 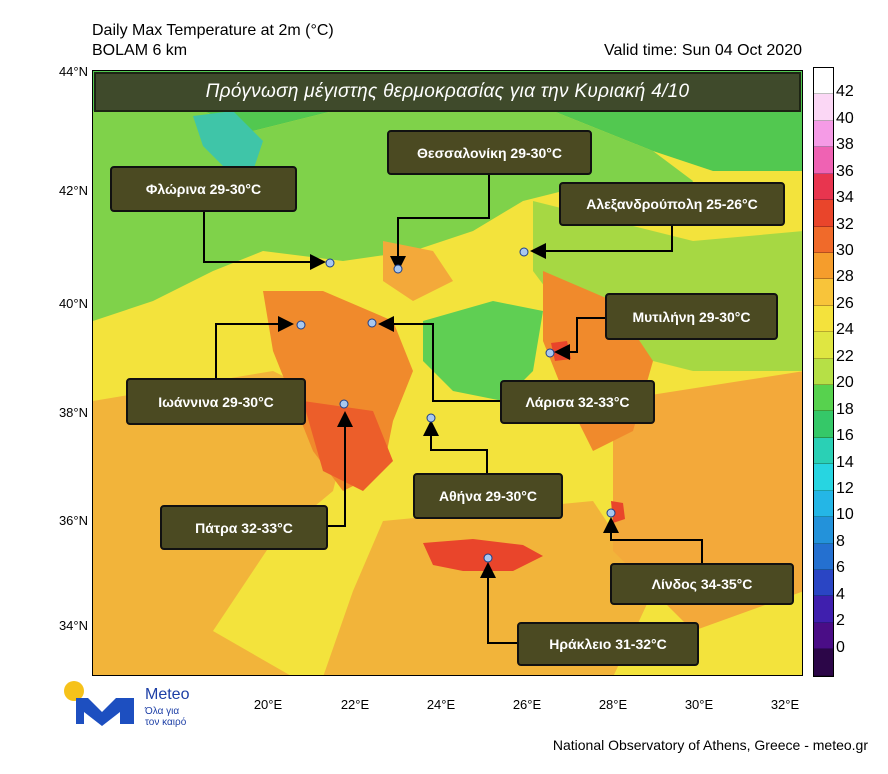 What do you see at coordinates (845, 145) in the screenshot?
I see `colorbar-label: 38` at bounding box center [845, 145].